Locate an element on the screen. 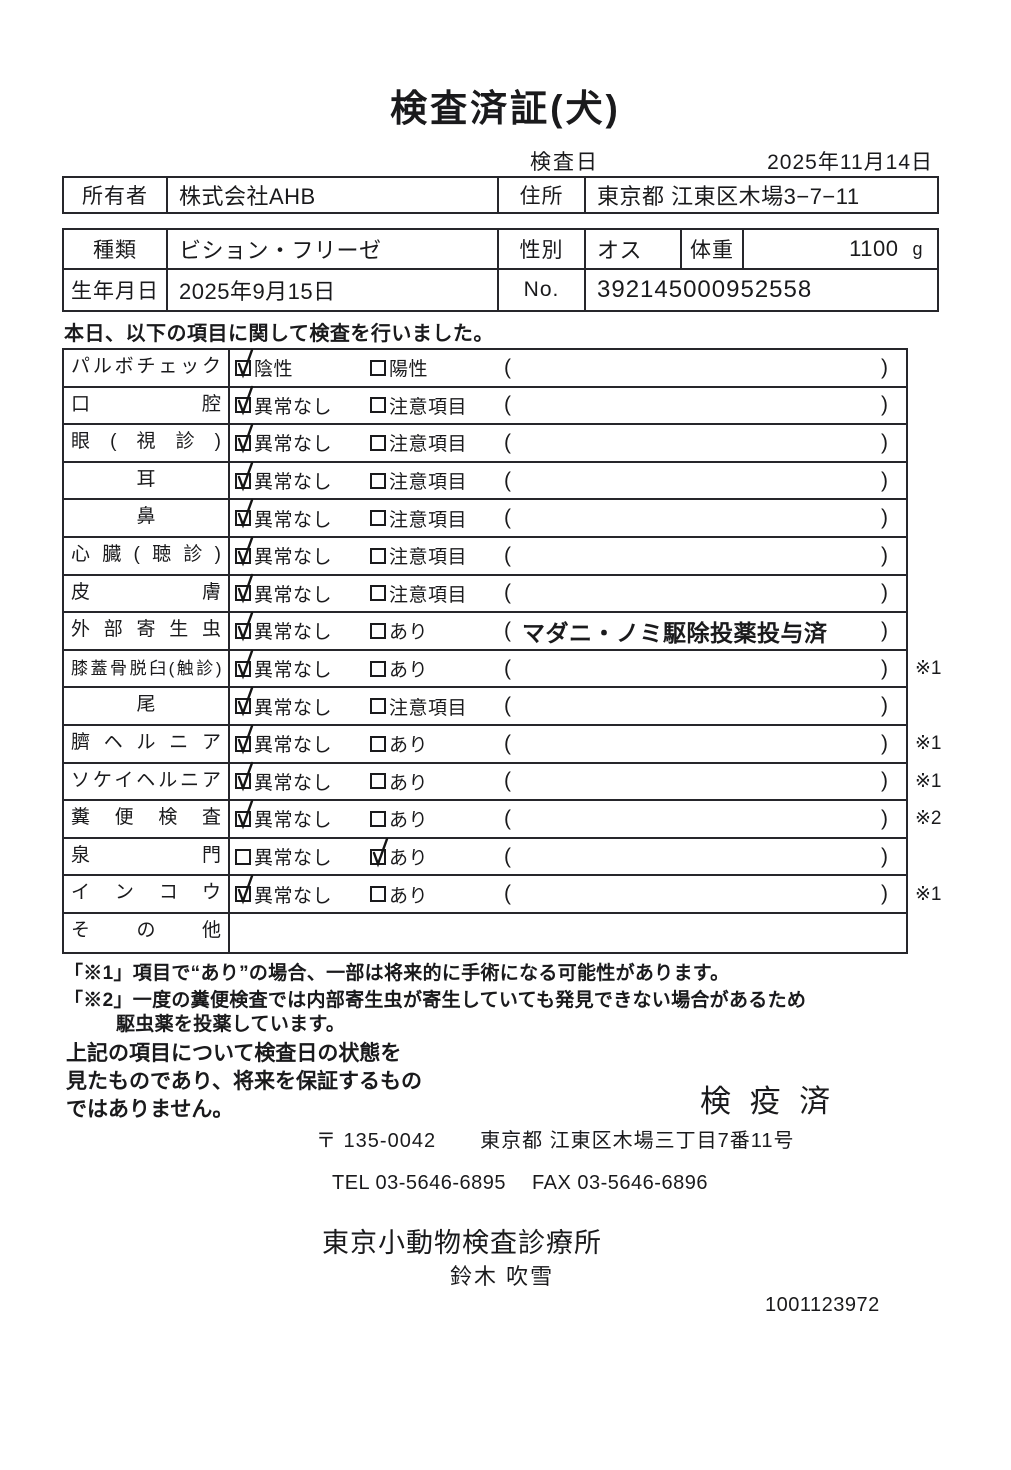 The height and width of the screenshot is (1470, 1011). row-label: 皮膚 is located at coordinates (147, 593).